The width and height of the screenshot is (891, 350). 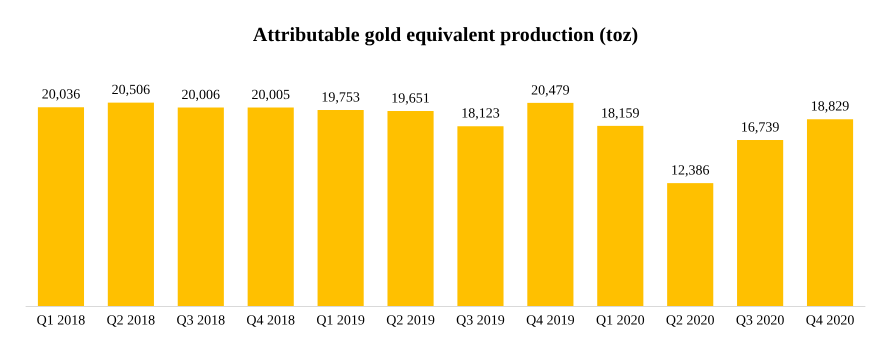 I want to click on data-label: 20,036, so click(x=61, y=95).